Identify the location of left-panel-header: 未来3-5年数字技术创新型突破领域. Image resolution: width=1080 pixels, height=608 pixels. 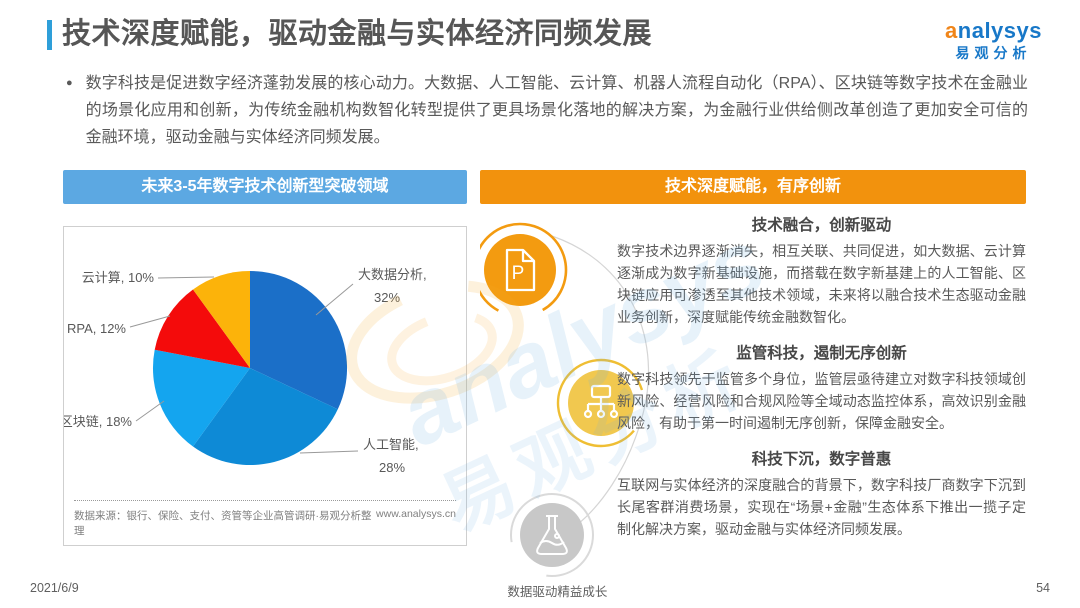
(265, 187).